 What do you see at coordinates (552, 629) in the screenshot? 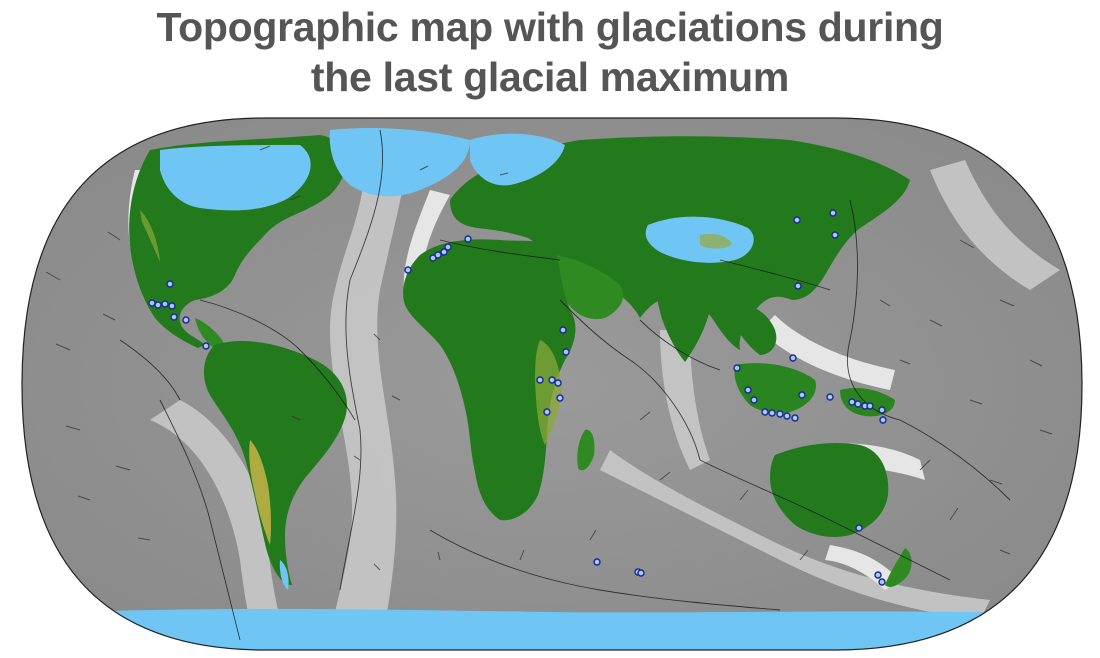
I see `ice-sheet-antarctica` at bounding box center [552, 629].